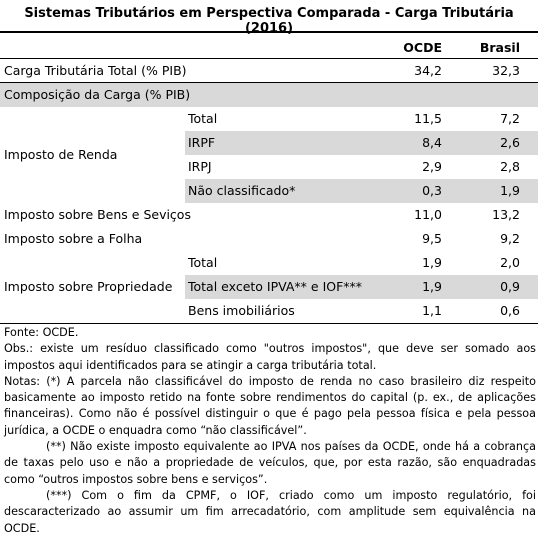 Image resolution: width=538 pixels, height=537 pixels. What do you see at coordinates (41, 332) in the screenshot?
I see `note: Fonte: OCDE.` at bounding box center [41, 332].